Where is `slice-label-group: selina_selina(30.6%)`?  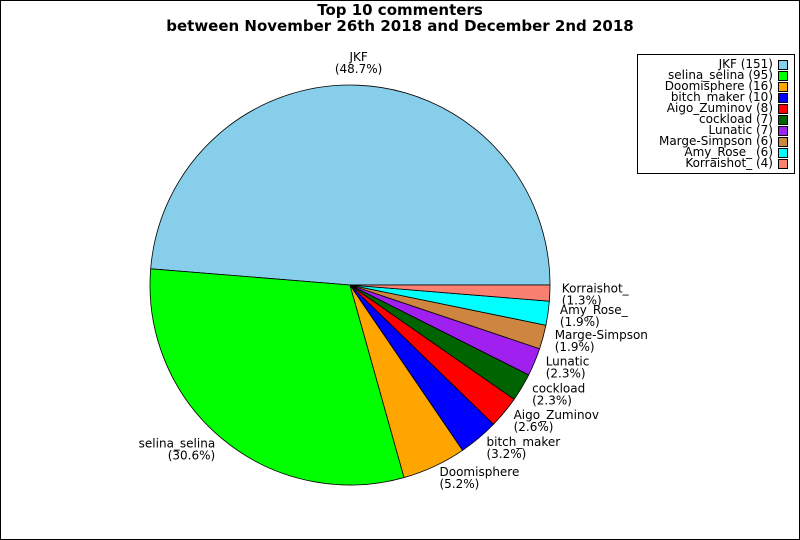
slice-label-group: selina_selina(30.6%) is located at coordinates (177, 450).